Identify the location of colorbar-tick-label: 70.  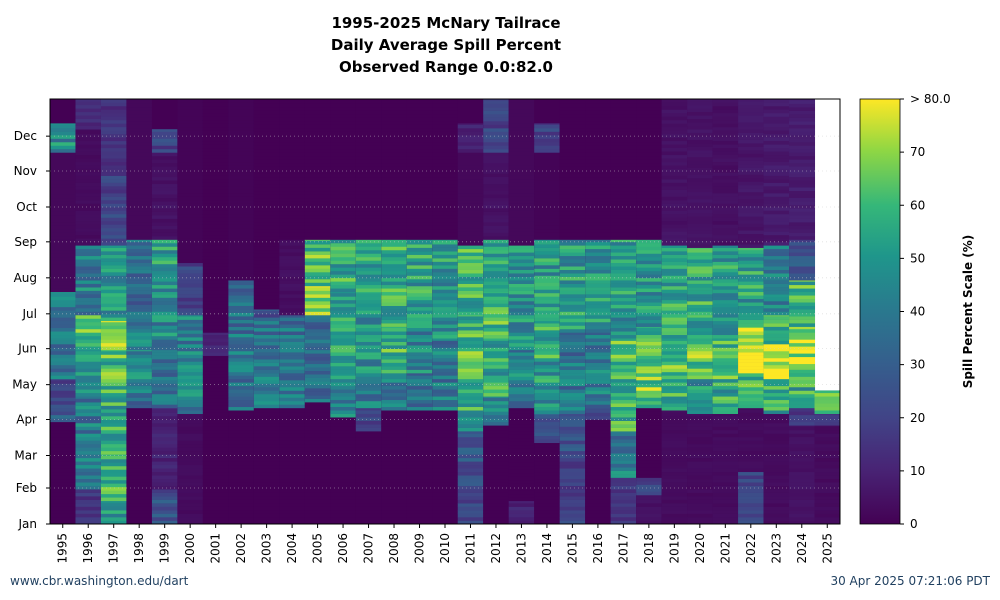
(917, 152).